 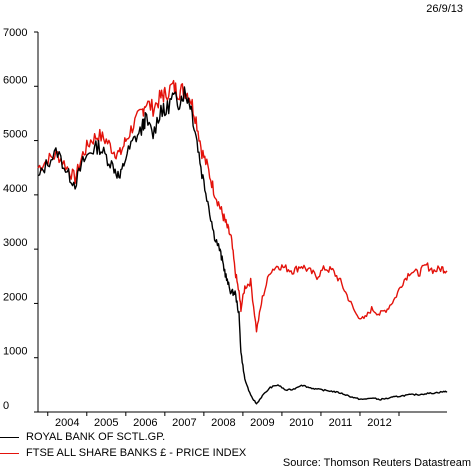 What do you see at coordinates (223, 423) in the screenshot?
I see `x-tick-label: 2008` at bounding box center [223, 423].